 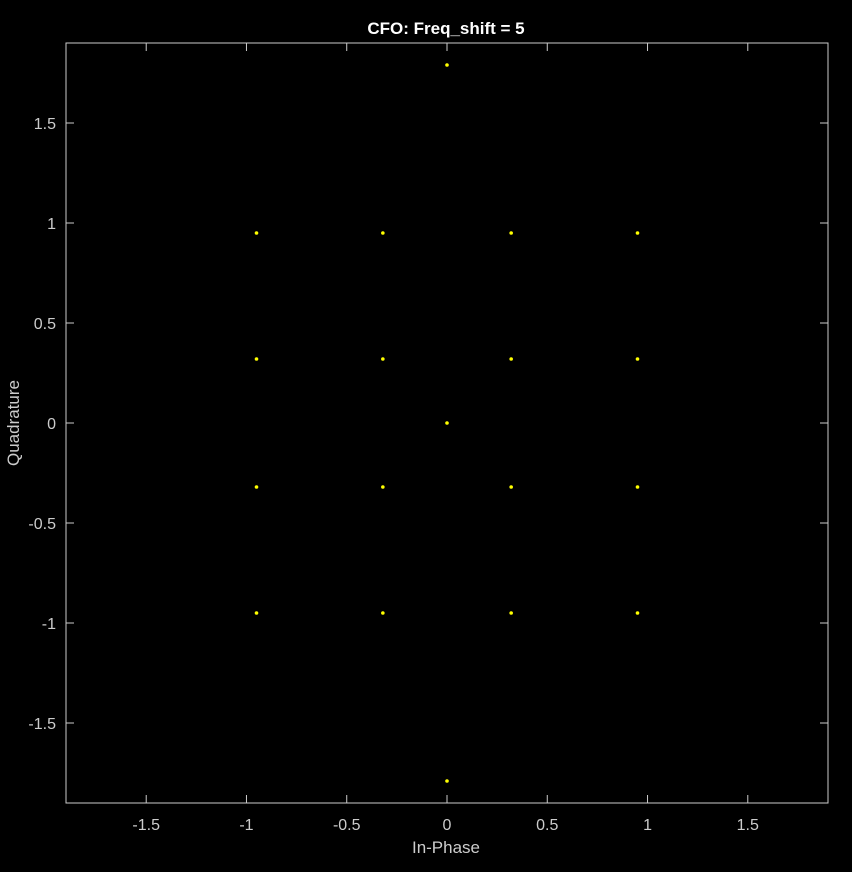 What do you see at coordinates (146, 825) in the screenshot?
I see `x-tick-label: -1.5` at bounding box center [146, 825].